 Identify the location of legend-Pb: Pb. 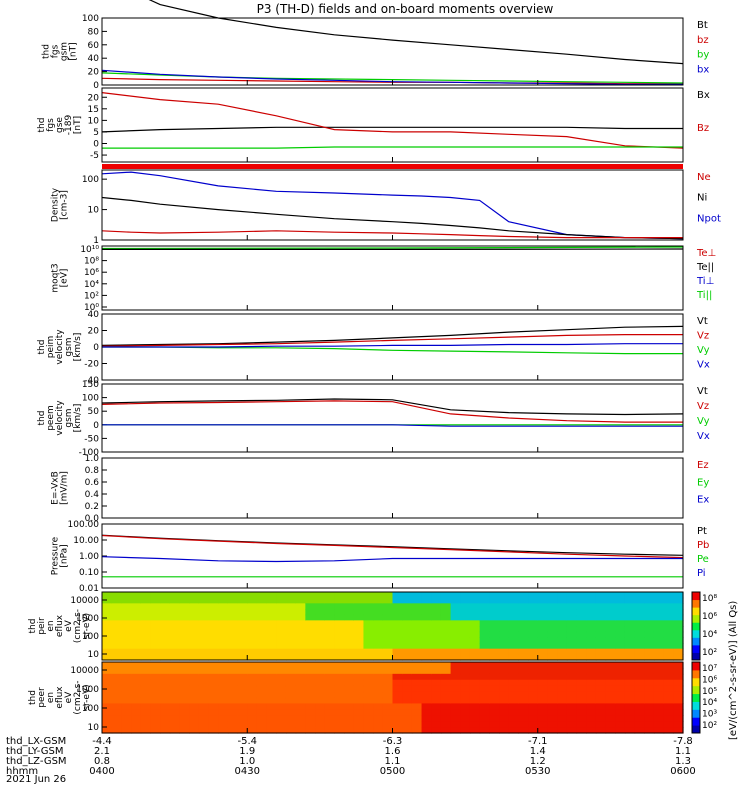
(703, 545).